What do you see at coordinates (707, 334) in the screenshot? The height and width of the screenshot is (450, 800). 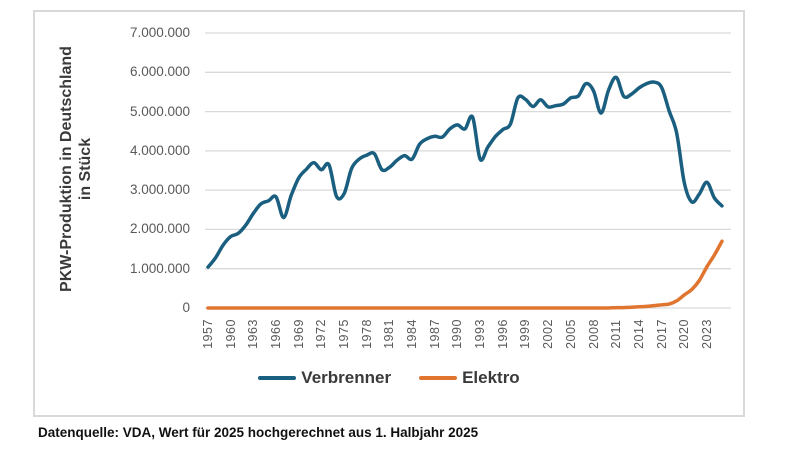 I see `x-tick-label: 2023` at bounding box center [707, 334].